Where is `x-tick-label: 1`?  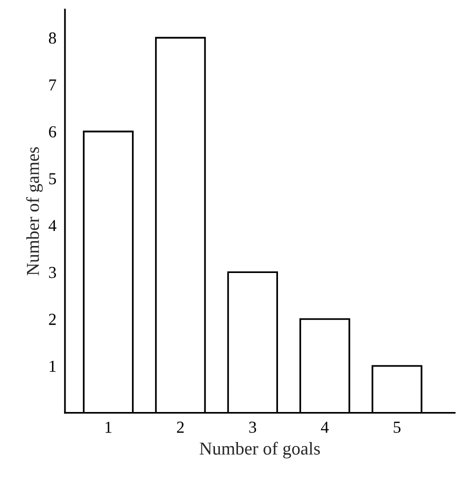 x-tick-label: 1 is located at coordinates (109, 427).